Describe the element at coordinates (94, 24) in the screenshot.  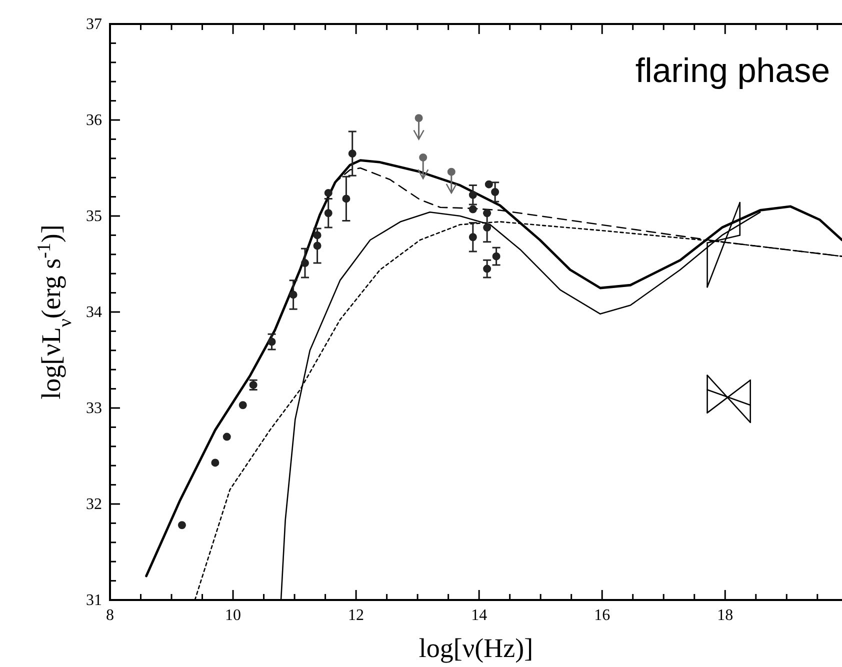
I see `y-tick-label: 37` at that location.